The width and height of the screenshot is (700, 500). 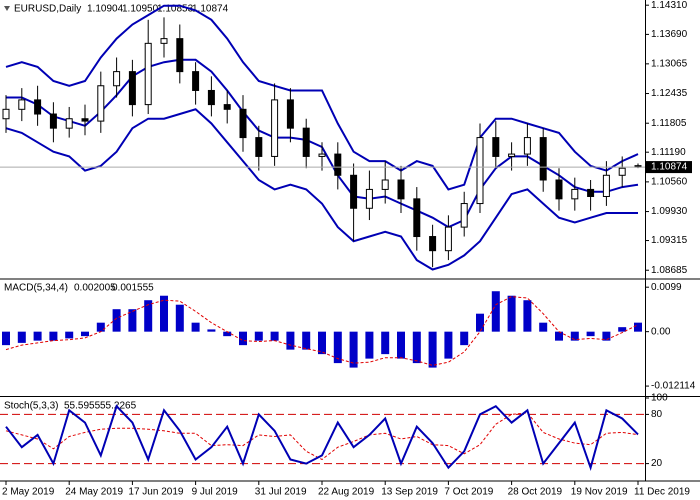 I want to click on price-label: 1.08685, so click(x=669, y=270).